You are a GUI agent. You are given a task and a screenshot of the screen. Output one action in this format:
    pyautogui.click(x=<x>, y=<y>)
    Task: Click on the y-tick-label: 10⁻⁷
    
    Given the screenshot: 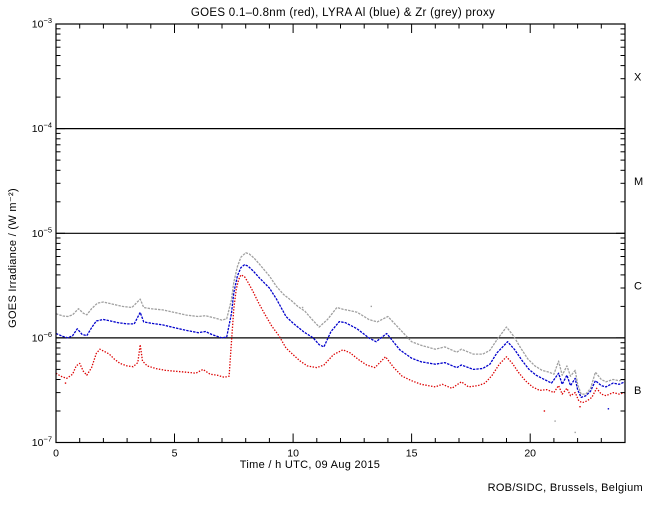 What is the action you would take?
    pyautogui.click(x=42, y=442)
    